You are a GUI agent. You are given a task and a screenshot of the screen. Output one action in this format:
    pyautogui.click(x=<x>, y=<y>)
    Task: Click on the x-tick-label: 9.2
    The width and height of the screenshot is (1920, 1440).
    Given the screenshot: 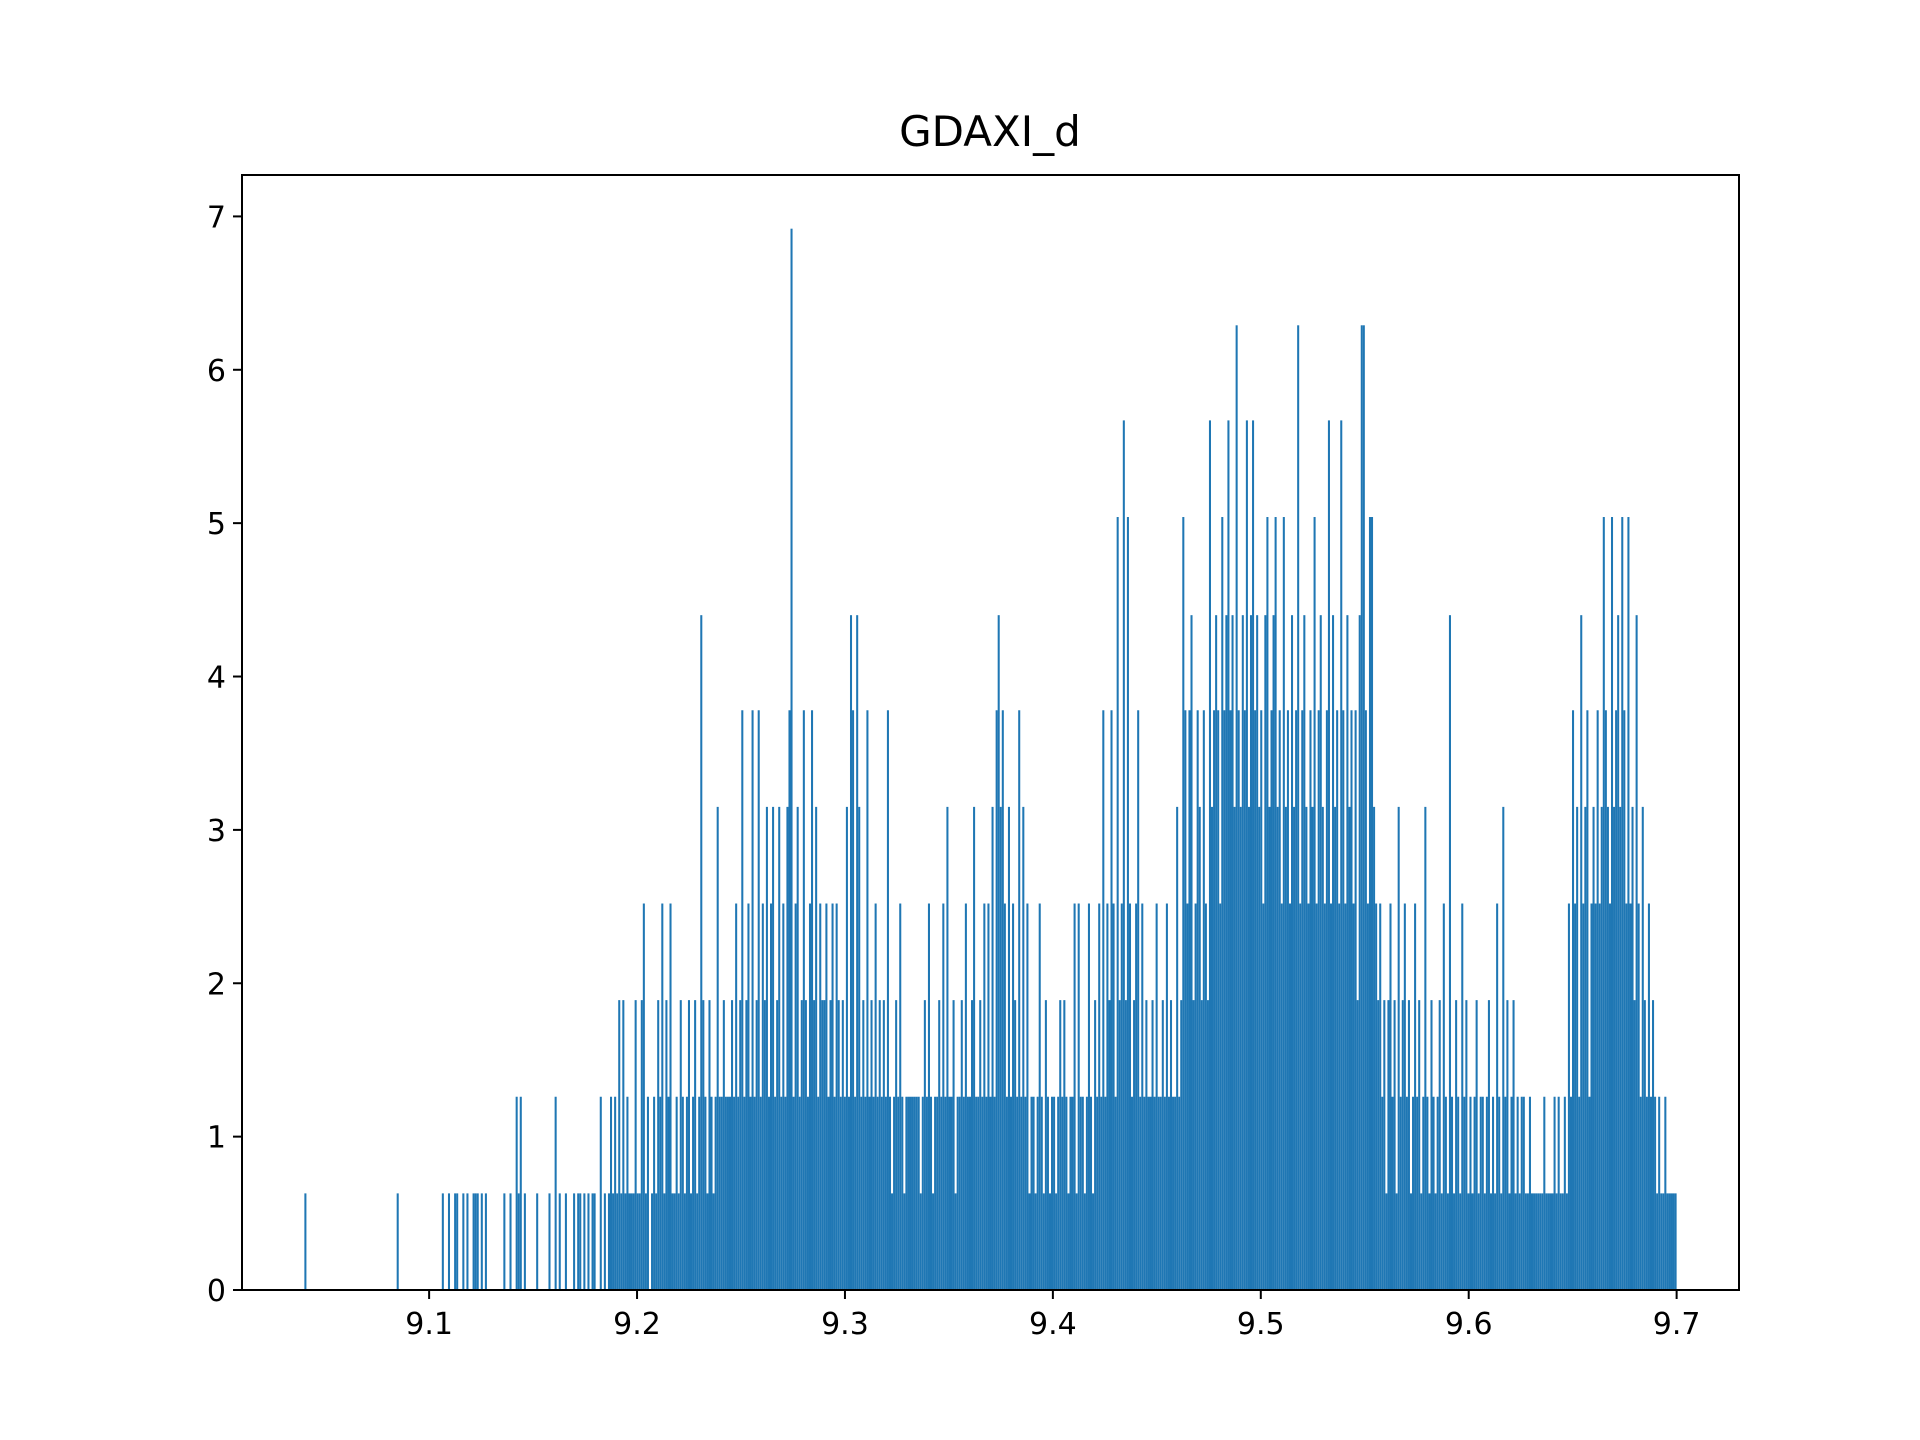 What is the action you would take?
    pyautogui.click(x=637, y=1324)
    